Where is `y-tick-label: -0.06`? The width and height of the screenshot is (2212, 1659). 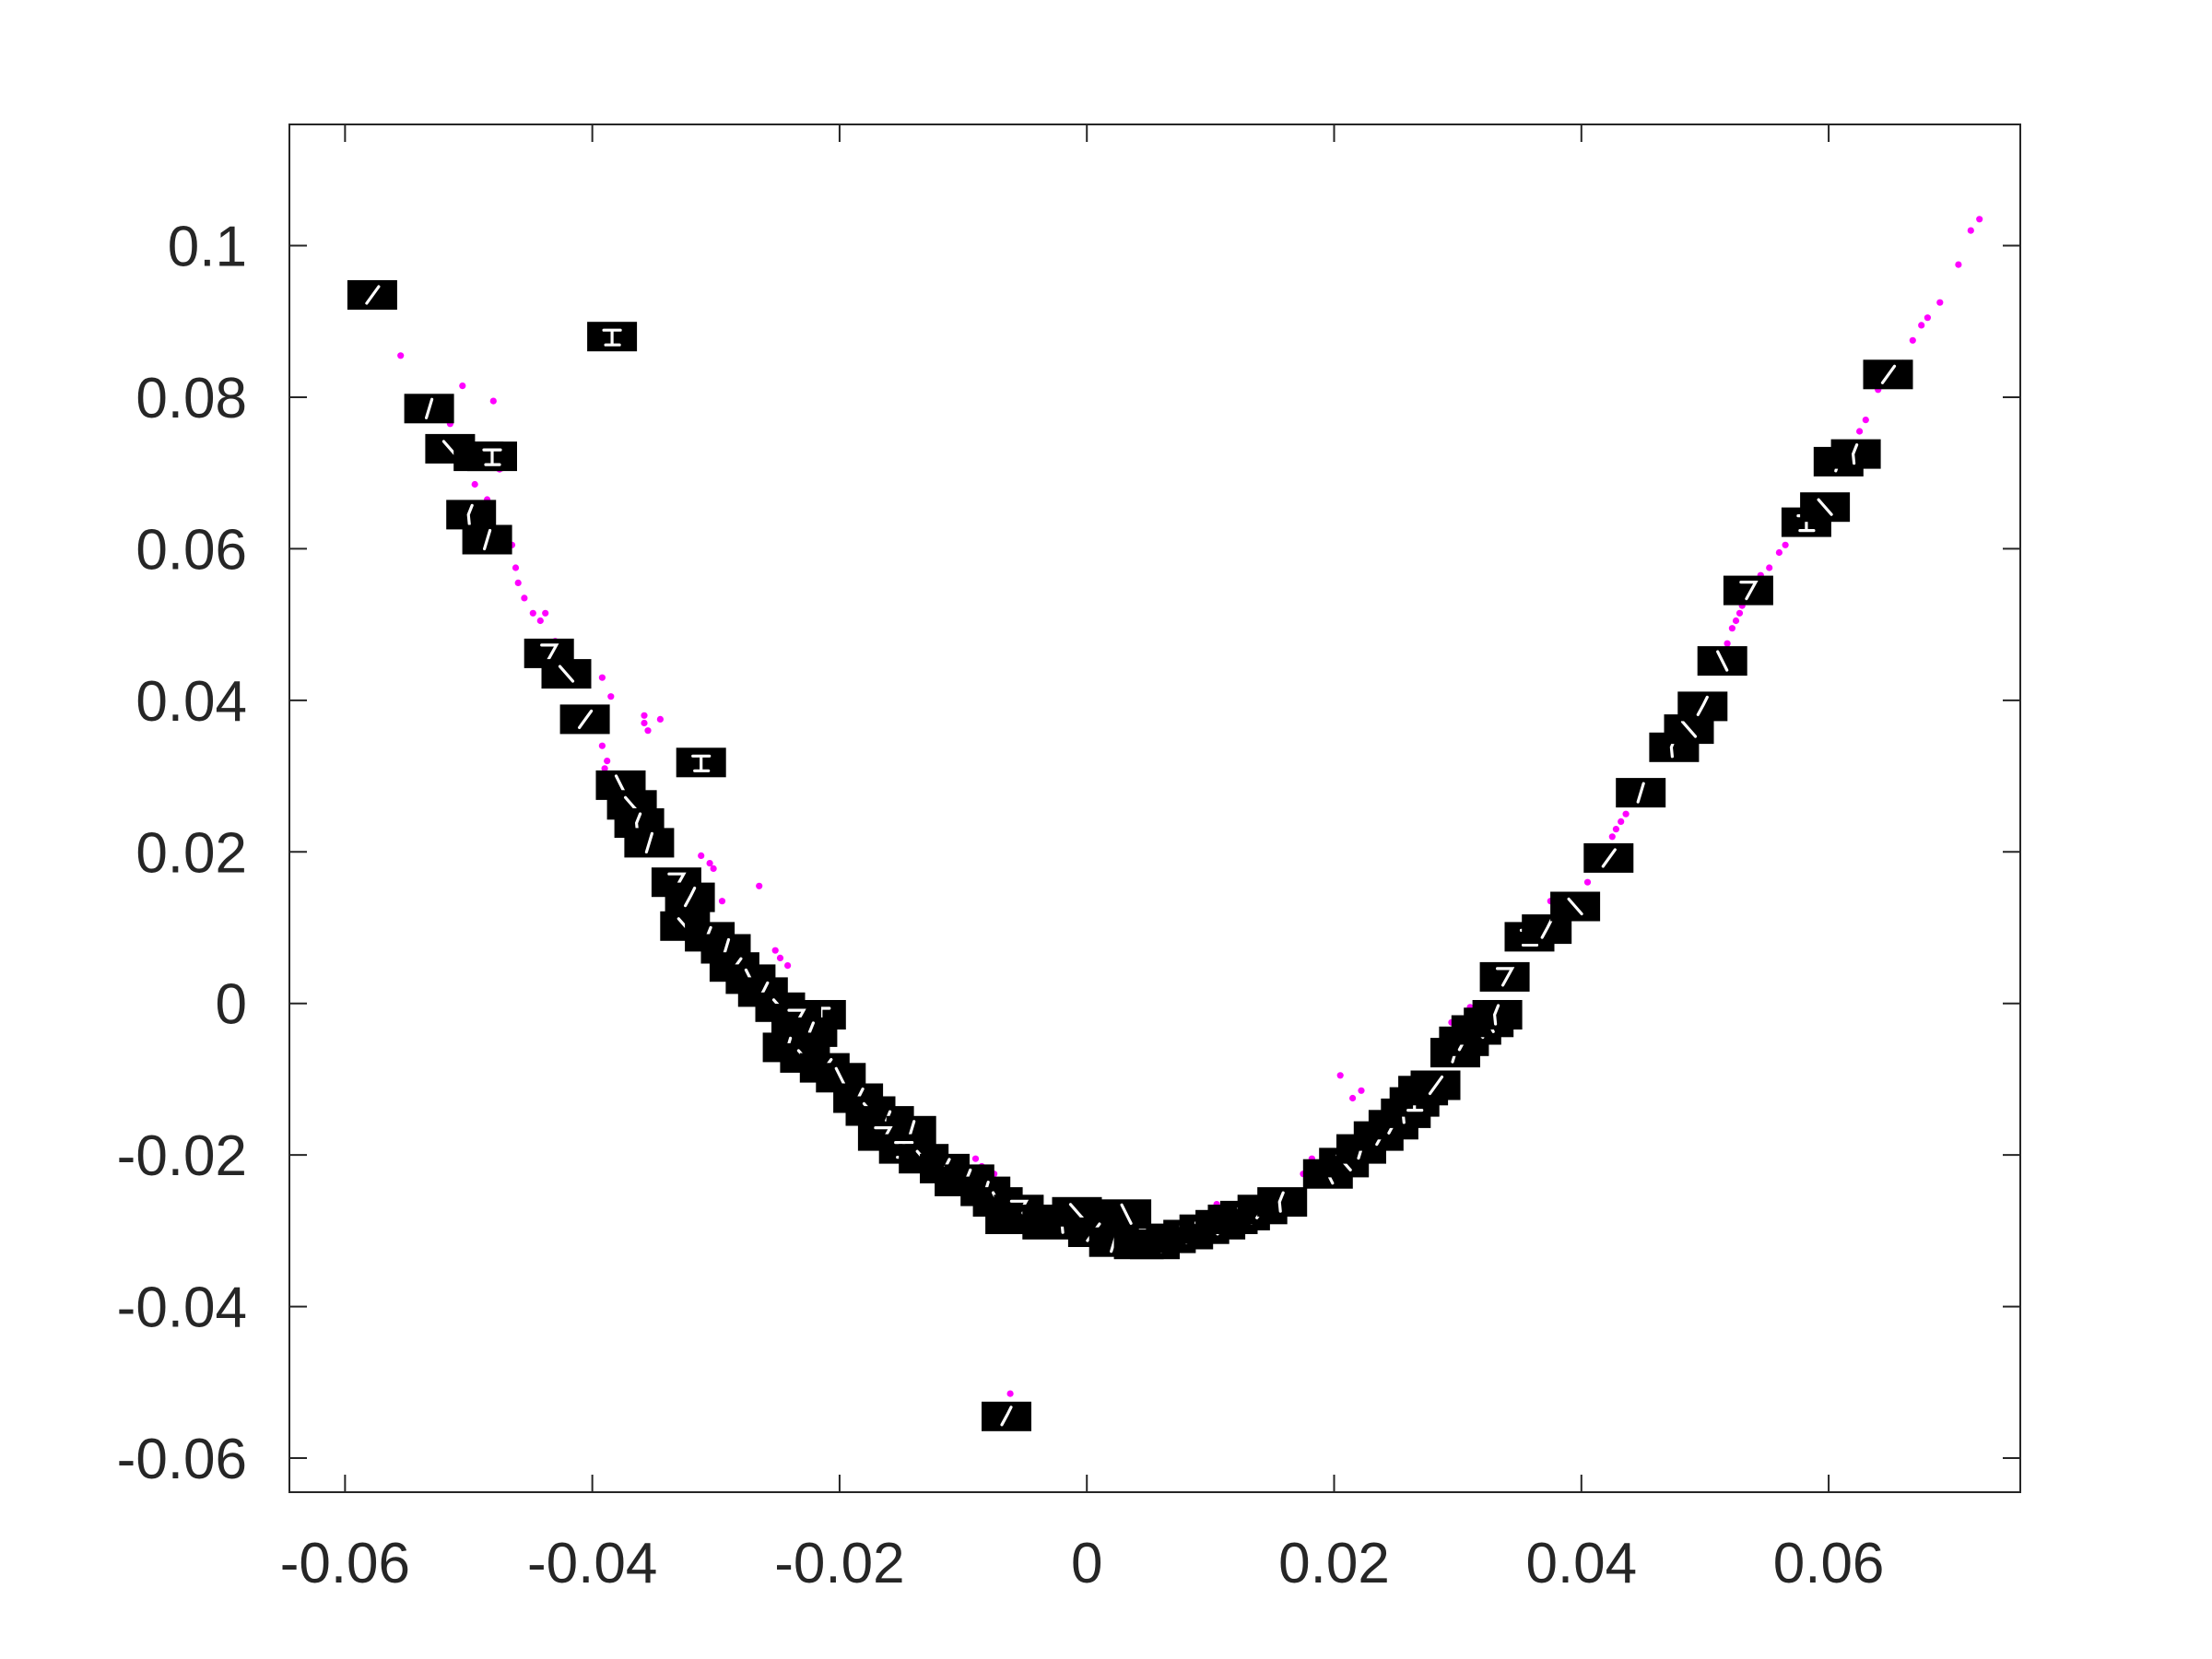 y-tick-label: -0.06 is located at coordinates (182, 1459).